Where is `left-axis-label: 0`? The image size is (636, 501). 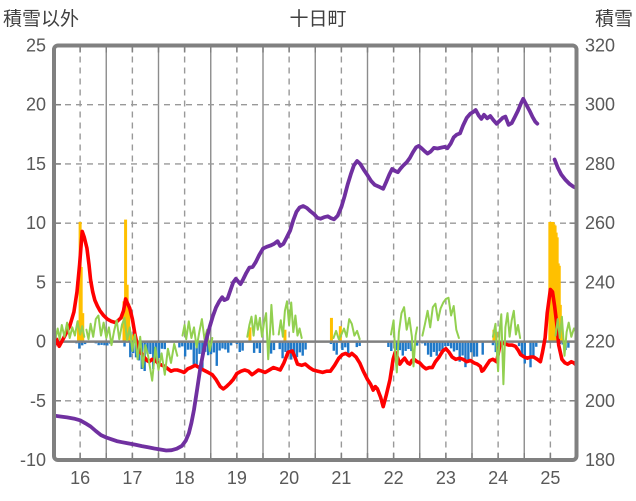
left-axis-label: 0 is located at coordinates (41, 342).